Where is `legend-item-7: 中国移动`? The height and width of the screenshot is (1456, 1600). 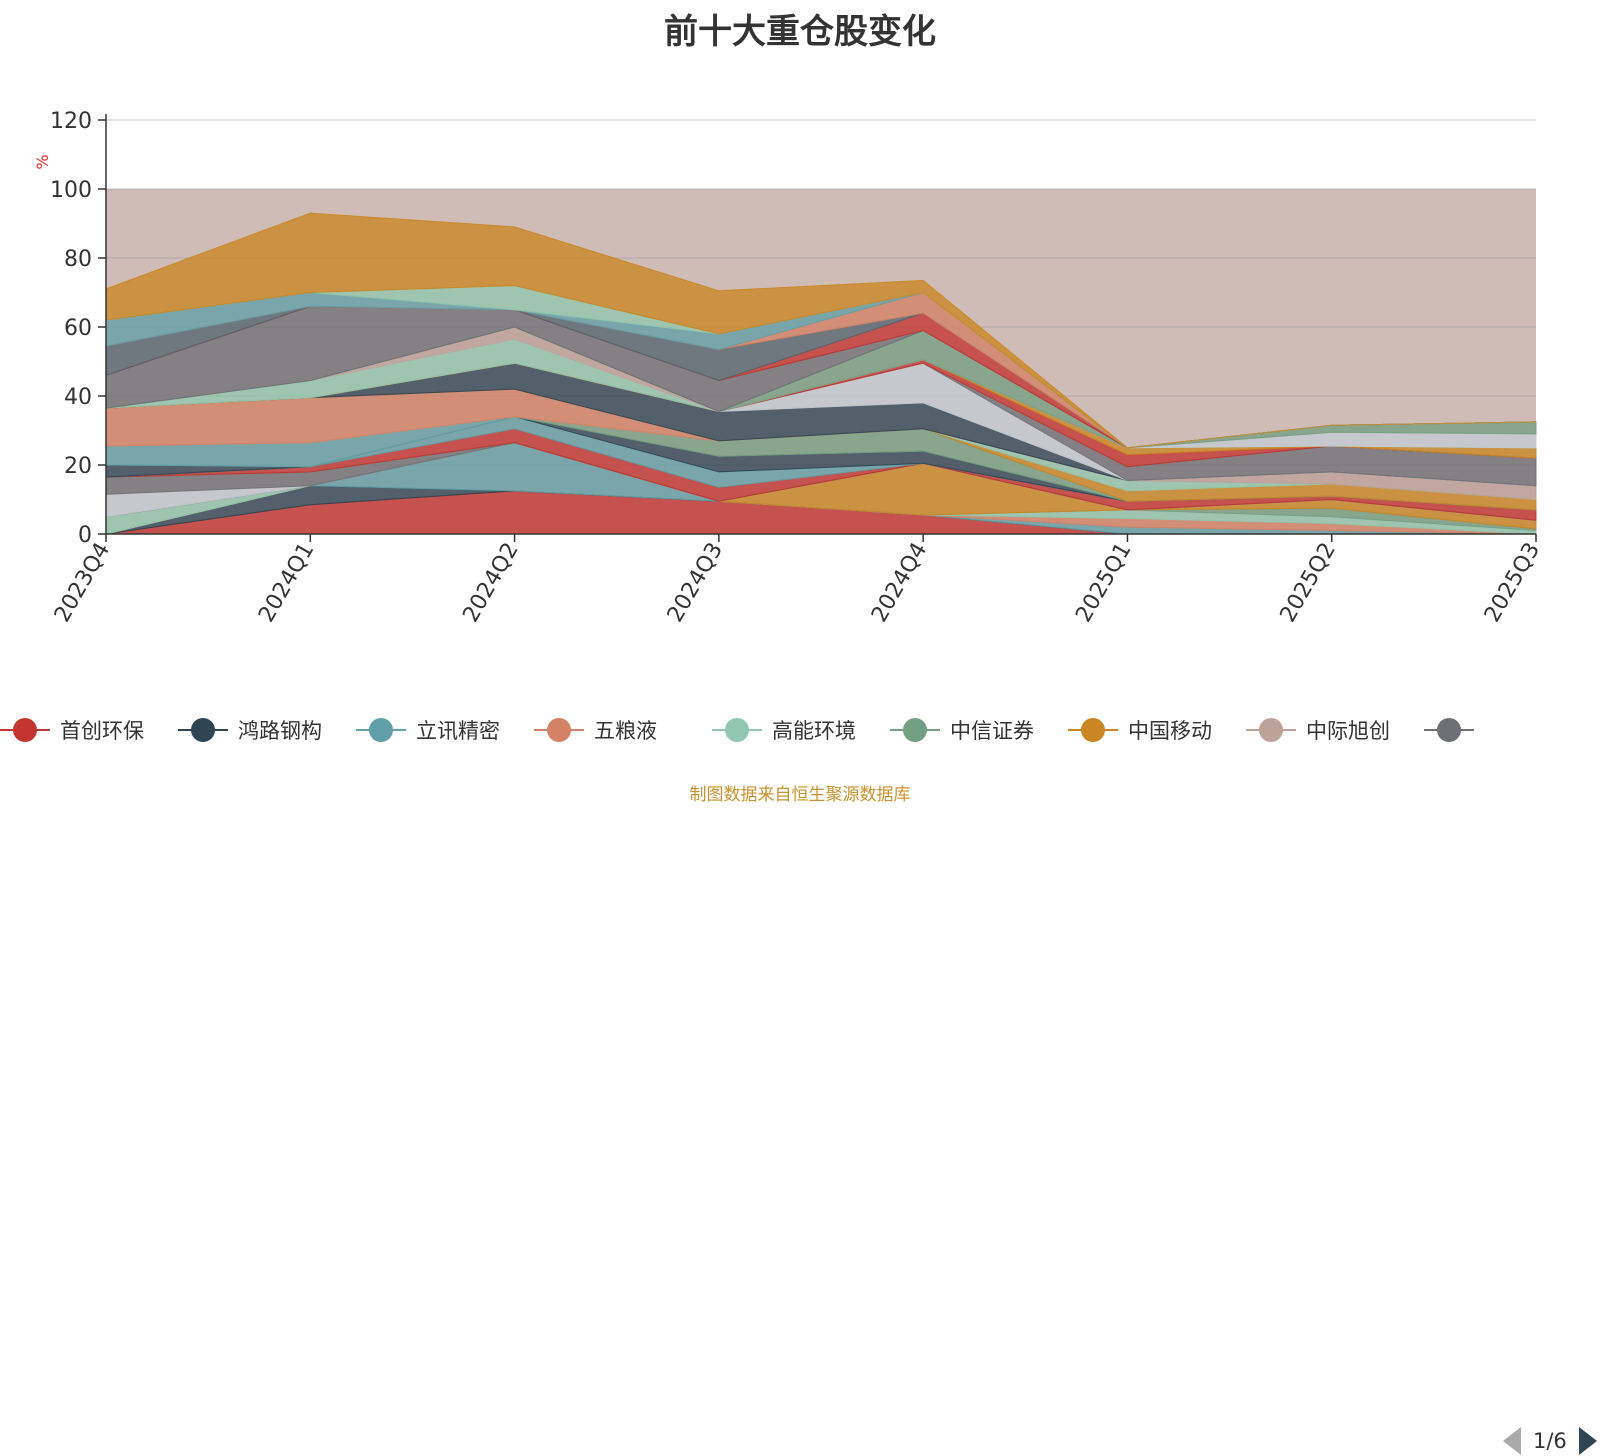
legend-item-7: 中国移动 is located at coordinates (1140, 730).